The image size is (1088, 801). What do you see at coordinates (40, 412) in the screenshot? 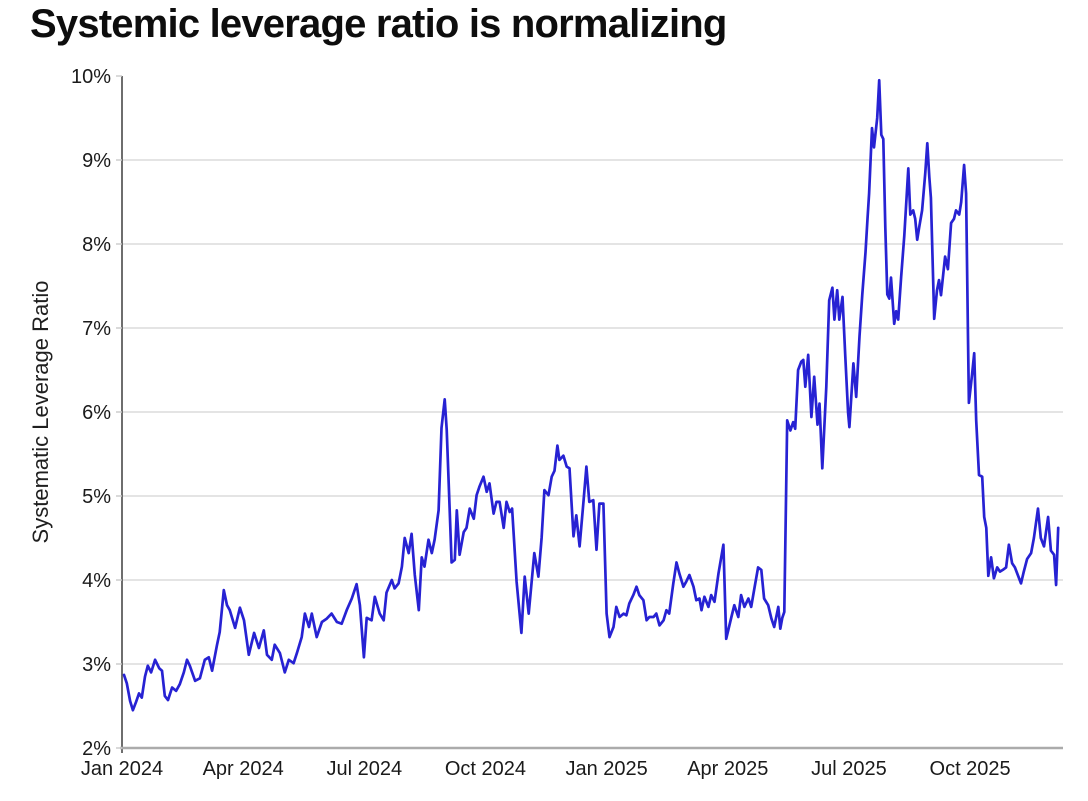
I see `y-axis-title: Systematic Leverage Ratio` at bounding box center [40, 412].